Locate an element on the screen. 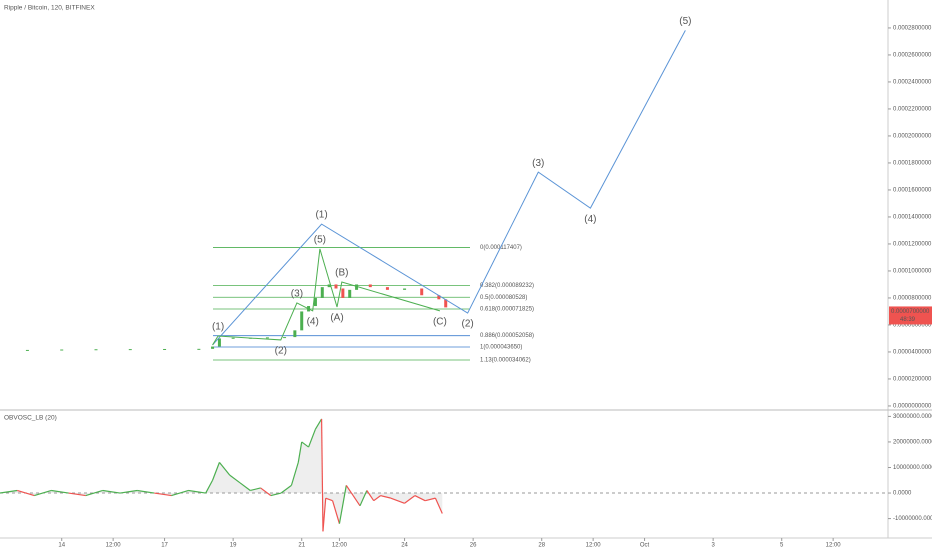 This screenshot has height=550, width=932. last-price-label: 0.0000700000 is located at coordinates (910, 312).